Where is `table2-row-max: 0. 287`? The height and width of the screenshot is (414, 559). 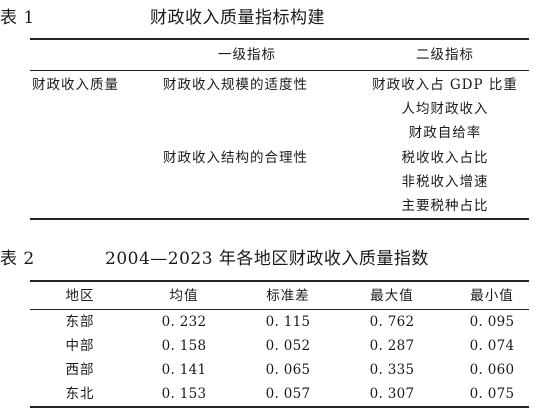 table2-row-max: 0. 287 is located at coordinates (392, 346).